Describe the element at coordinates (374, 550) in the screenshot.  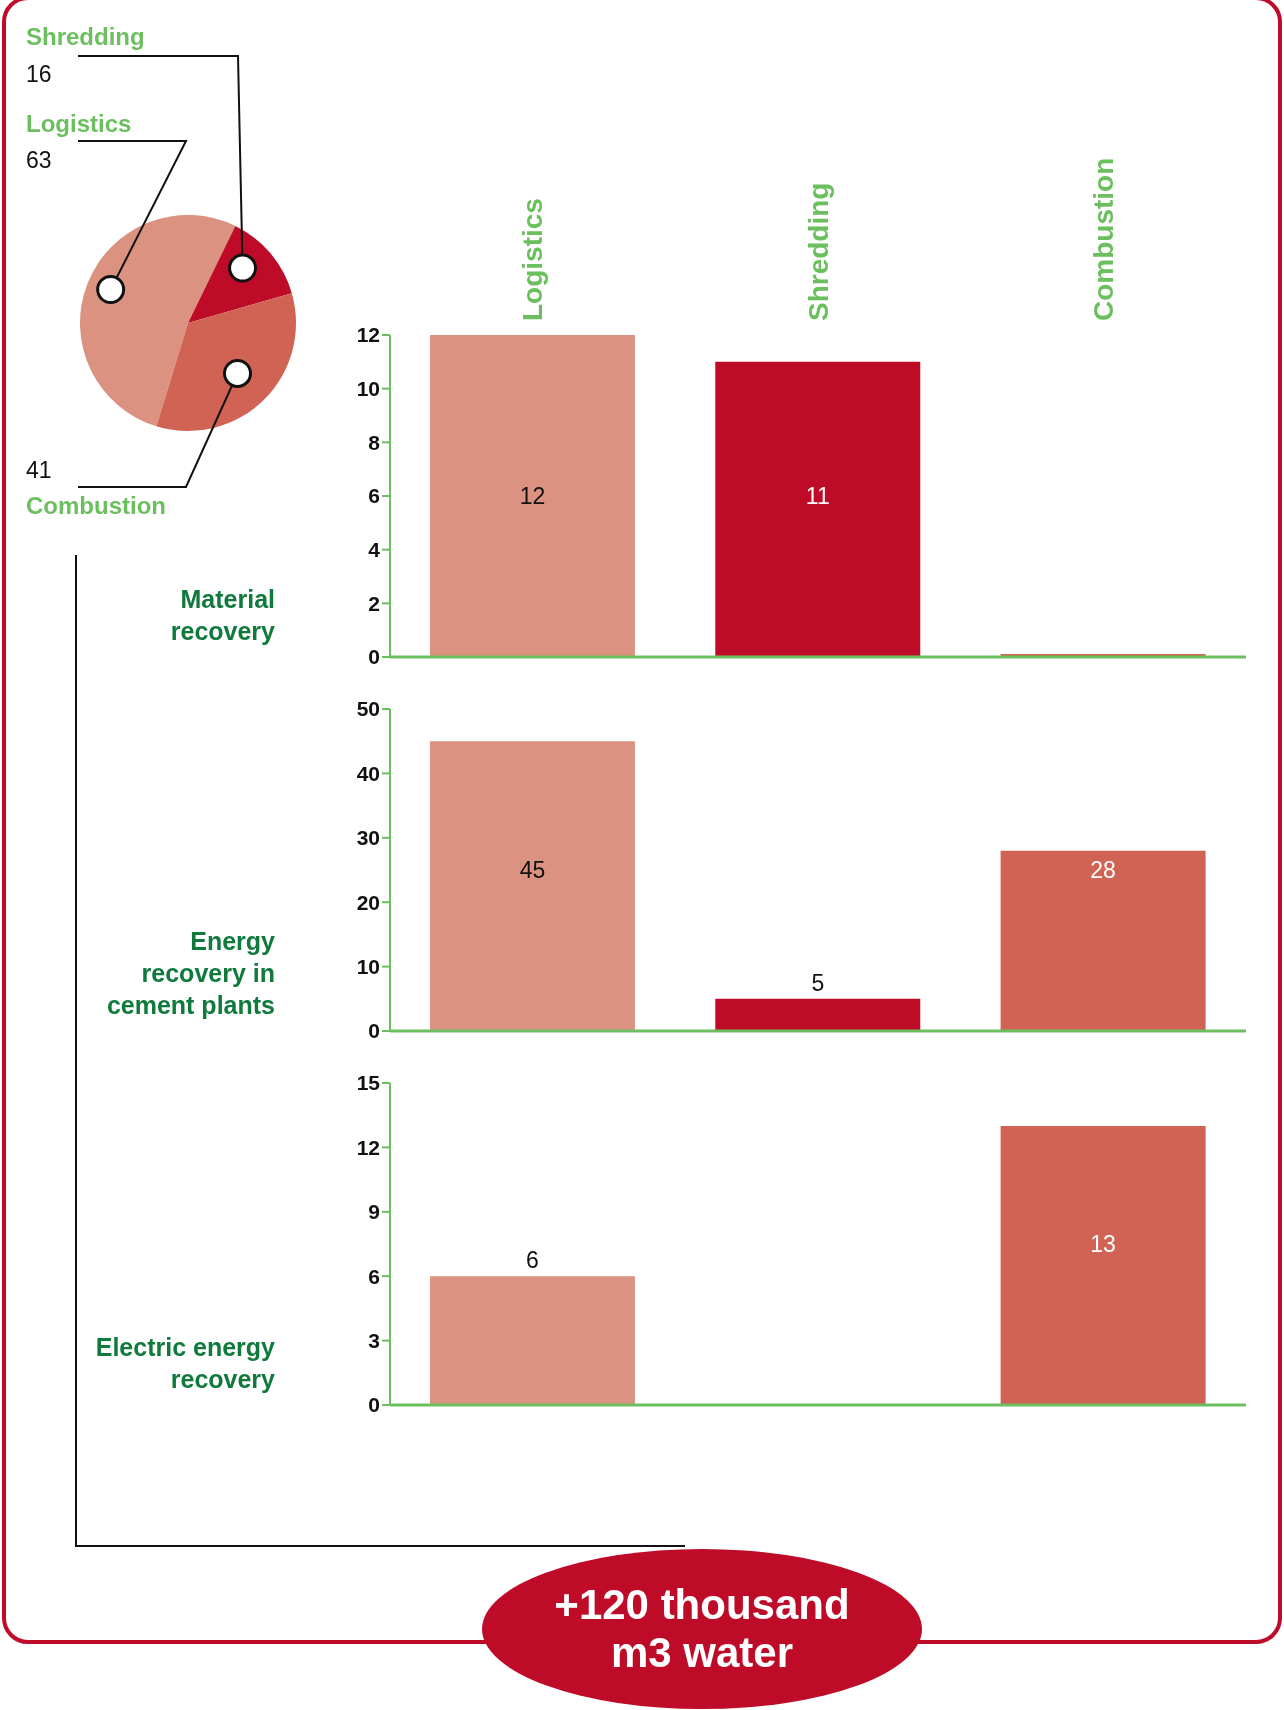
I see `y-tick-label: 4` at that location.